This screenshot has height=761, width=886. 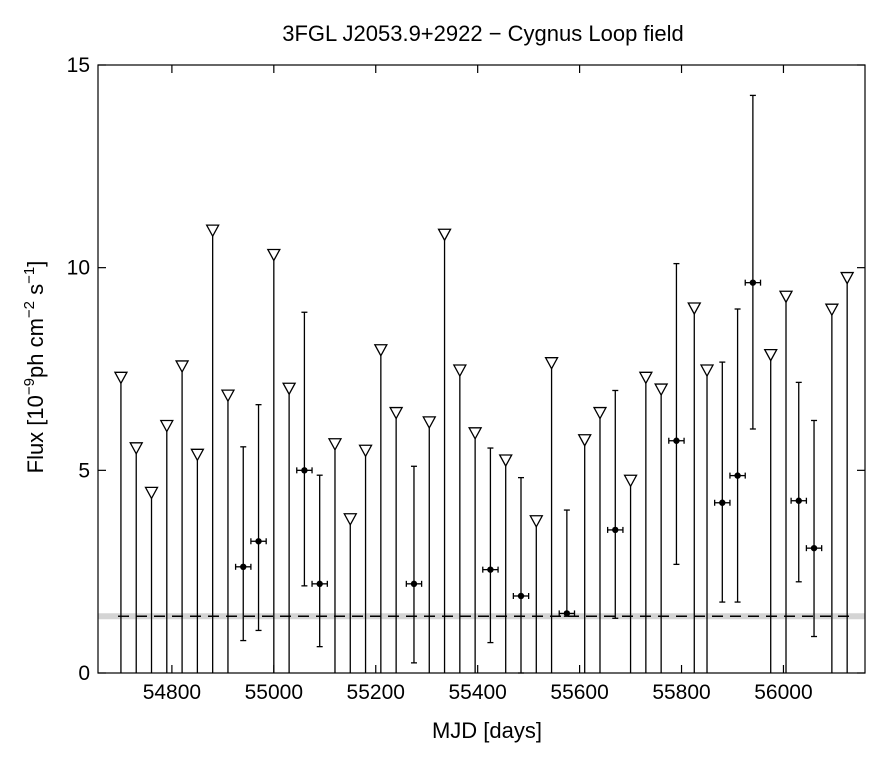 What do you see at coordinates (35, 292) in the screenshot?
I see `y-label-mid2: s` at bounding box center [35, 292].